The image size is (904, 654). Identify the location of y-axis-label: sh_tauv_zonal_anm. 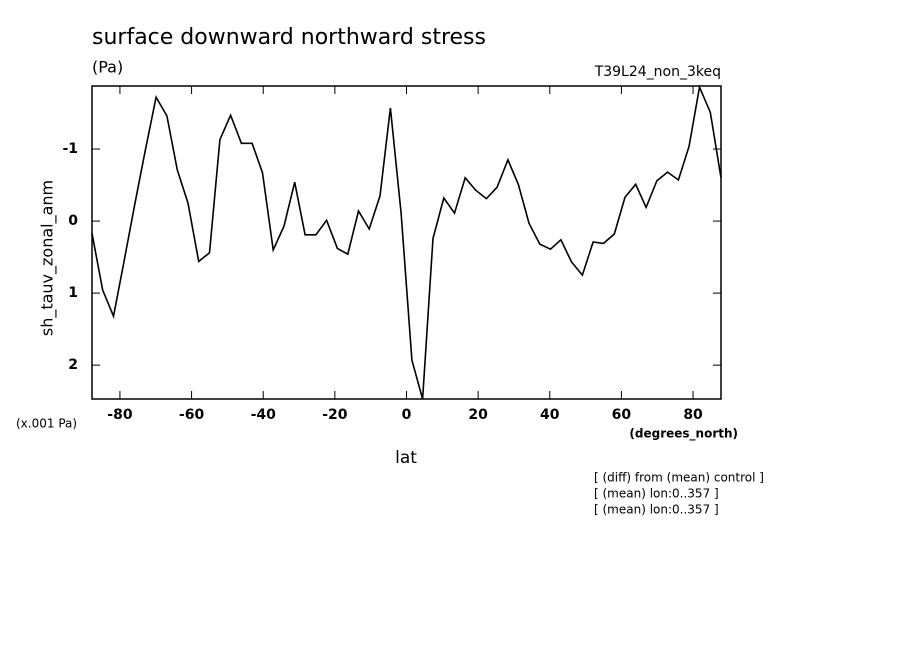
(48, 258).